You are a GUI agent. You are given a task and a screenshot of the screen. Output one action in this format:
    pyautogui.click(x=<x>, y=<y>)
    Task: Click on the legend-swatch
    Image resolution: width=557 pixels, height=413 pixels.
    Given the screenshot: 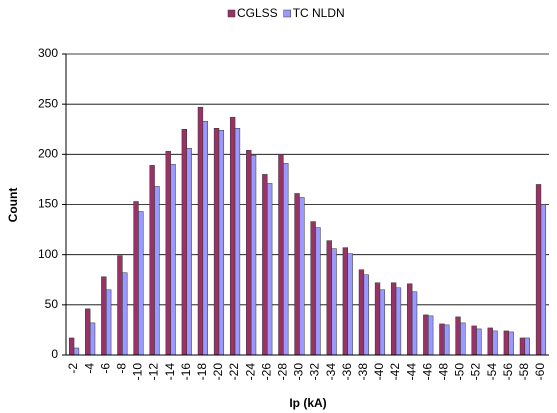 What is the action you would take?
    pyautogui.click(x=231, y=13)
    